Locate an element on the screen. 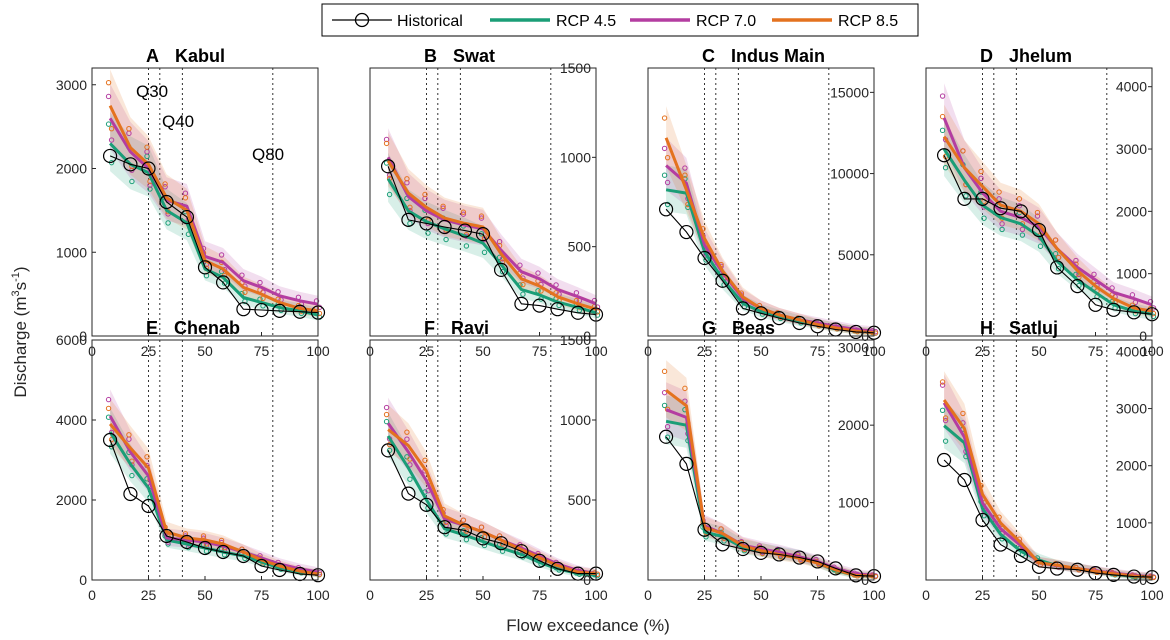 This screenshot has width=1170, height=640. panel-letter: A is located at coordinates (152, 56).